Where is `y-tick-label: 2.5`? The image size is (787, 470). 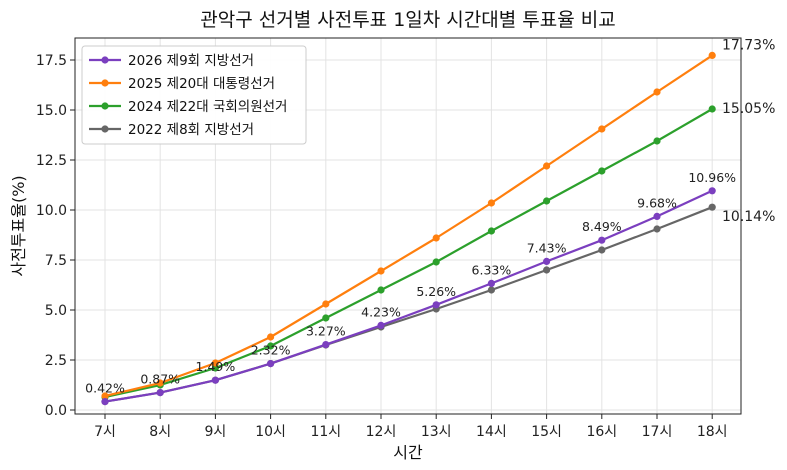 y-tick-label: 2.5 is located at coordinates (56, 361).